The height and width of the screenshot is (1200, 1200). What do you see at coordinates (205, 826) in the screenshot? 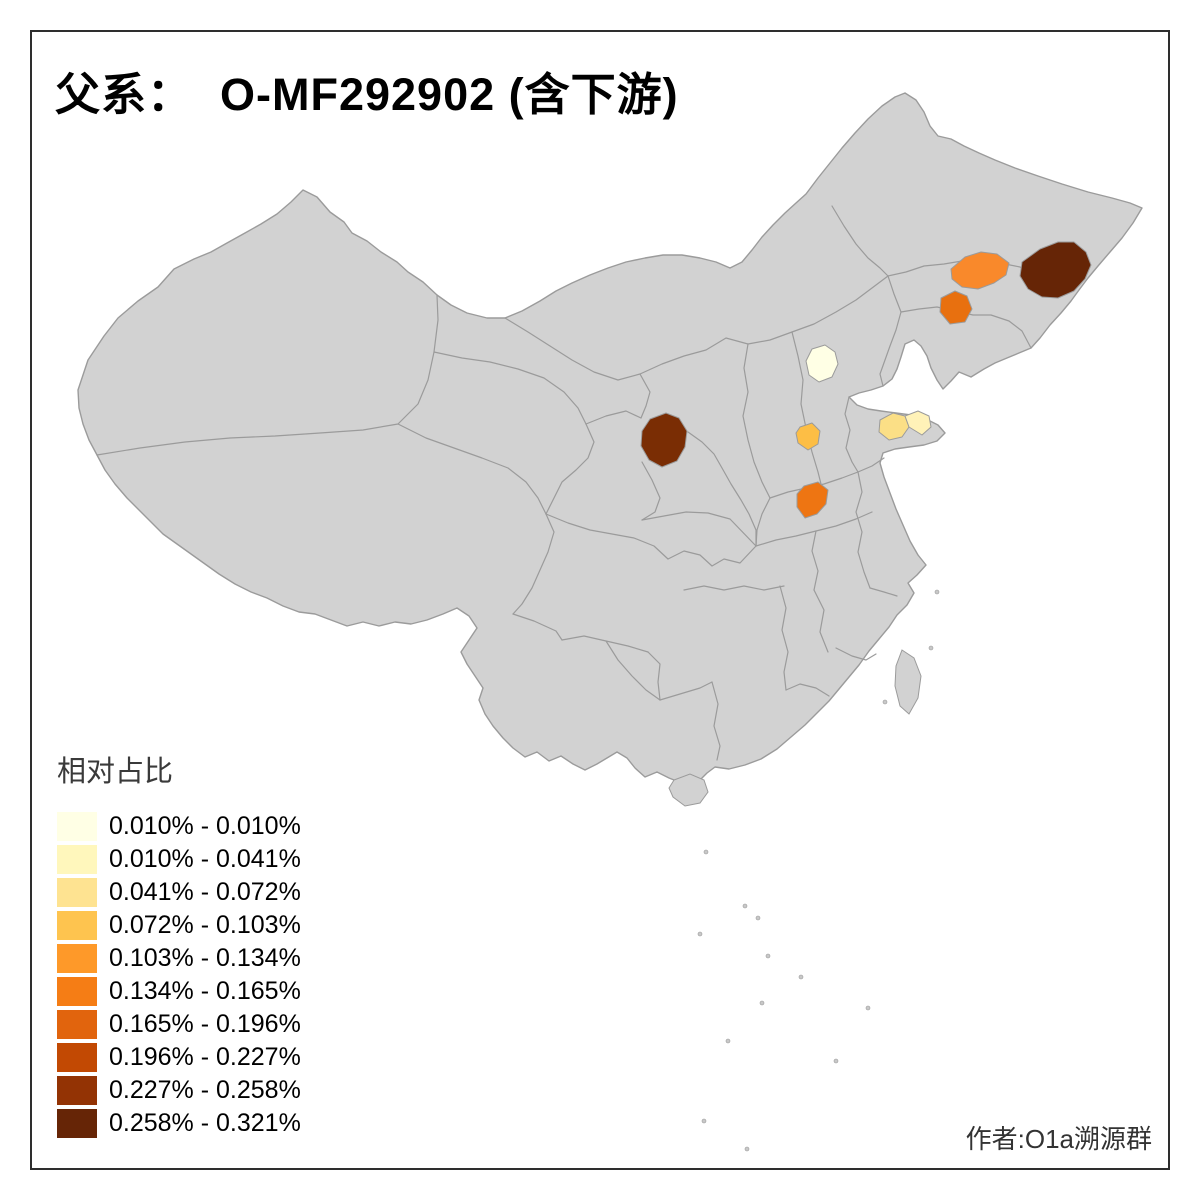
I see `legend-label: 0.010% - 0.010%` at bounding box center [205, 826].